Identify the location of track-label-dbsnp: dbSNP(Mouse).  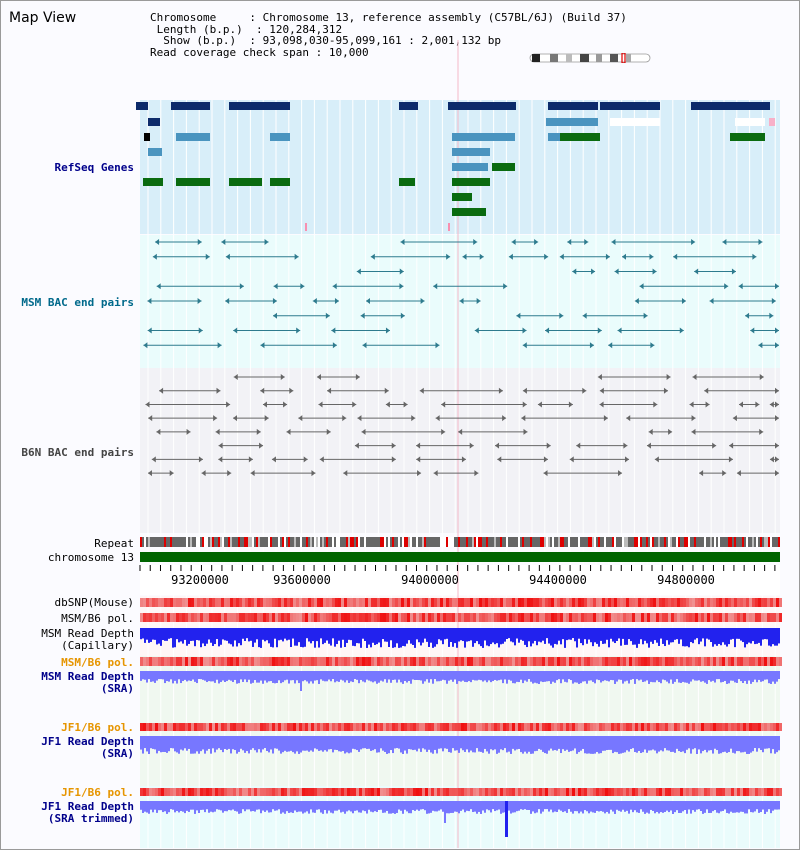
(94, 602).